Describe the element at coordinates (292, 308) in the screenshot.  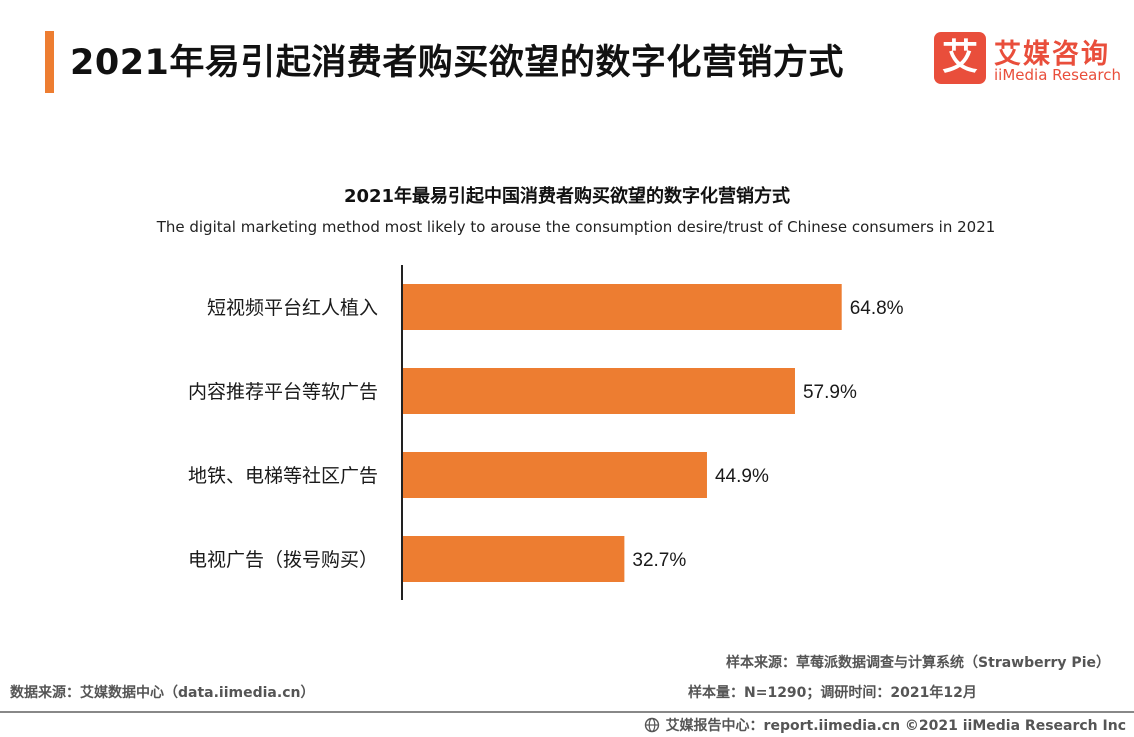
I see `category-label-0: 短视频平台红人植入` at that location.